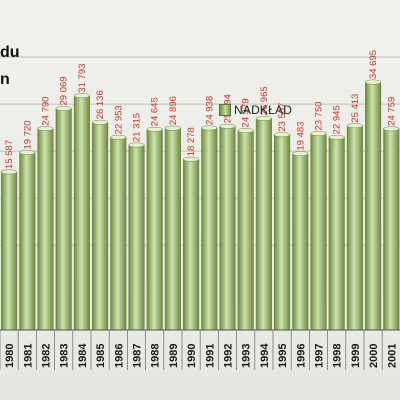 This screenshot has height=400, width=400. I want to click on x-tick-label: 1996, so click(301, 356).